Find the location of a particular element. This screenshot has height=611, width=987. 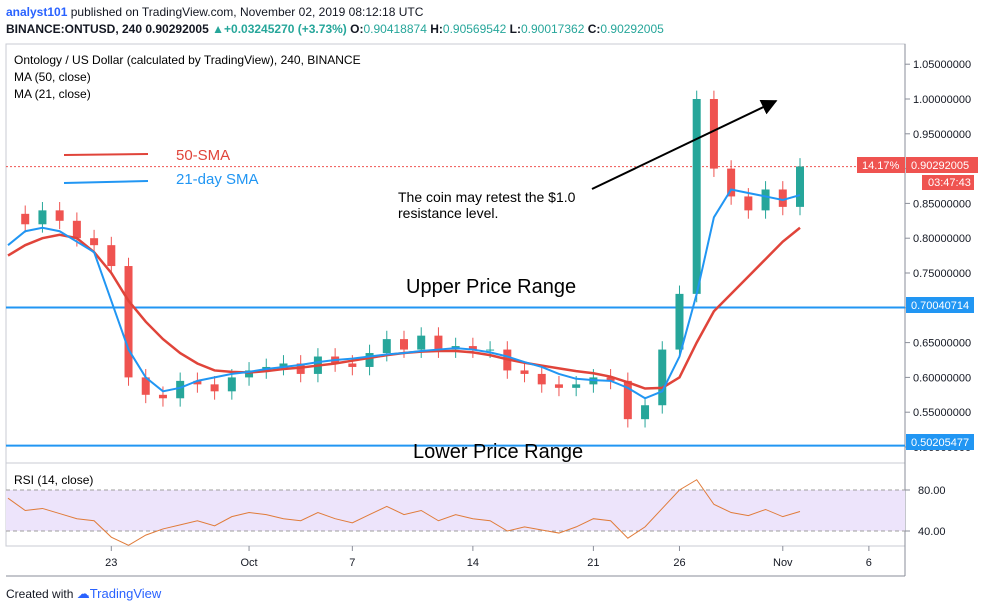

price-tick-label: 0.75000000 is located at coordinates (942, 274).